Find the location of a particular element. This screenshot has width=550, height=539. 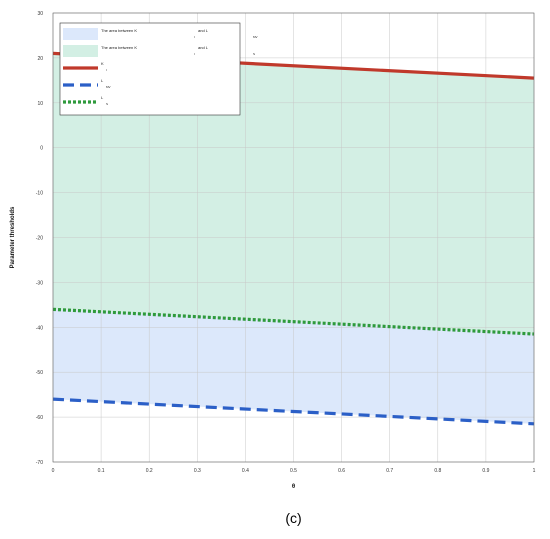

y-tick-label: -60 is located at coordinates (39, 418).